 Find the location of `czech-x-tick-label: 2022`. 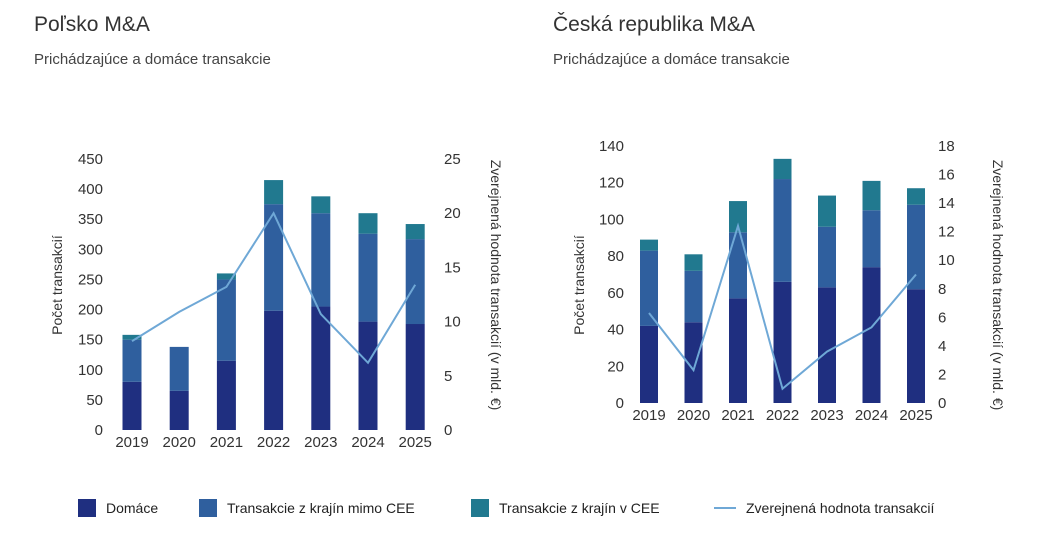

czech-x-tick-label: 2022 is located at coordinates (782, 415).